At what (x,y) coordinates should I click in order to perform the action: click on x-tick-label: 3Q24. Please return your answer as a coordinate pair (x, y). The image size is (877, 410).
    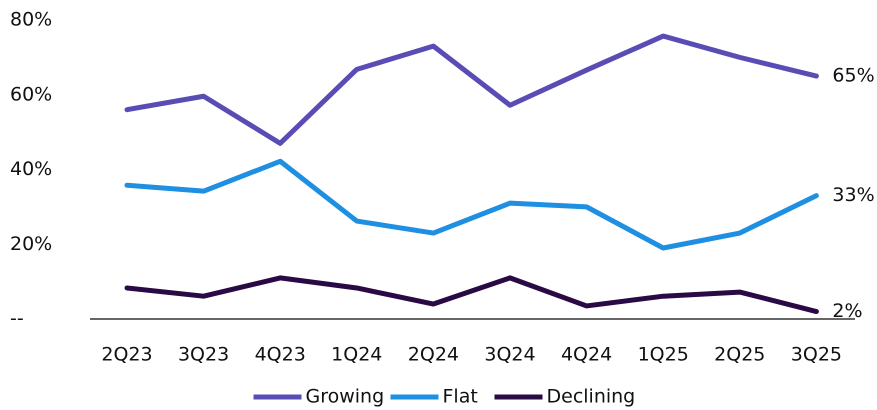
    Looking at the image, I should click on (509, 355).